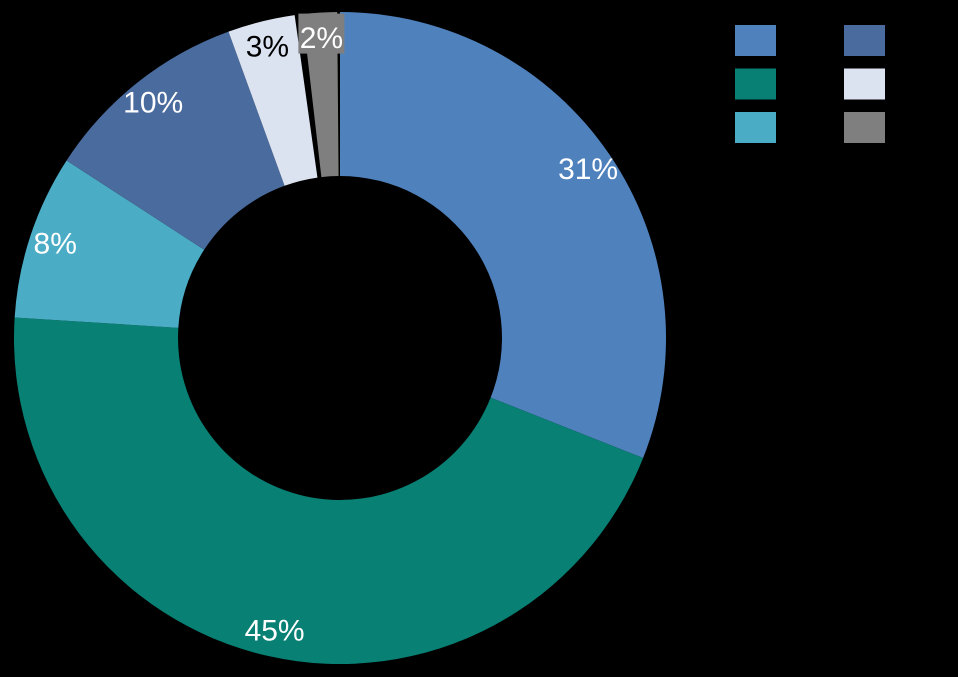 Image resolution: width=958 pixels, height=677 pixels. I want to click on data-label-3-percent: 3%, so click(267, 46).